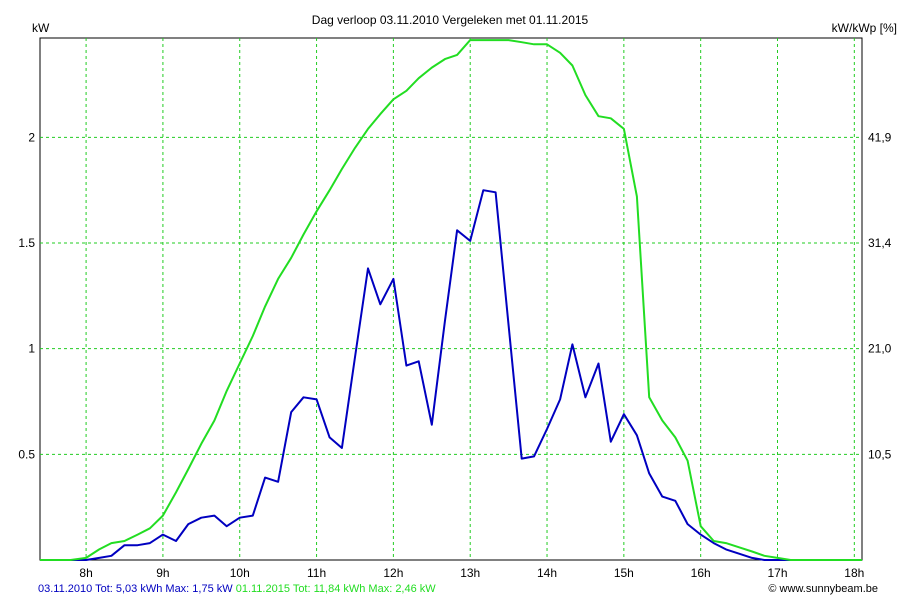  Describe the element at coordinates (26, 243) in the screenshot. I see `y-tick-label: 1.5` at that location.